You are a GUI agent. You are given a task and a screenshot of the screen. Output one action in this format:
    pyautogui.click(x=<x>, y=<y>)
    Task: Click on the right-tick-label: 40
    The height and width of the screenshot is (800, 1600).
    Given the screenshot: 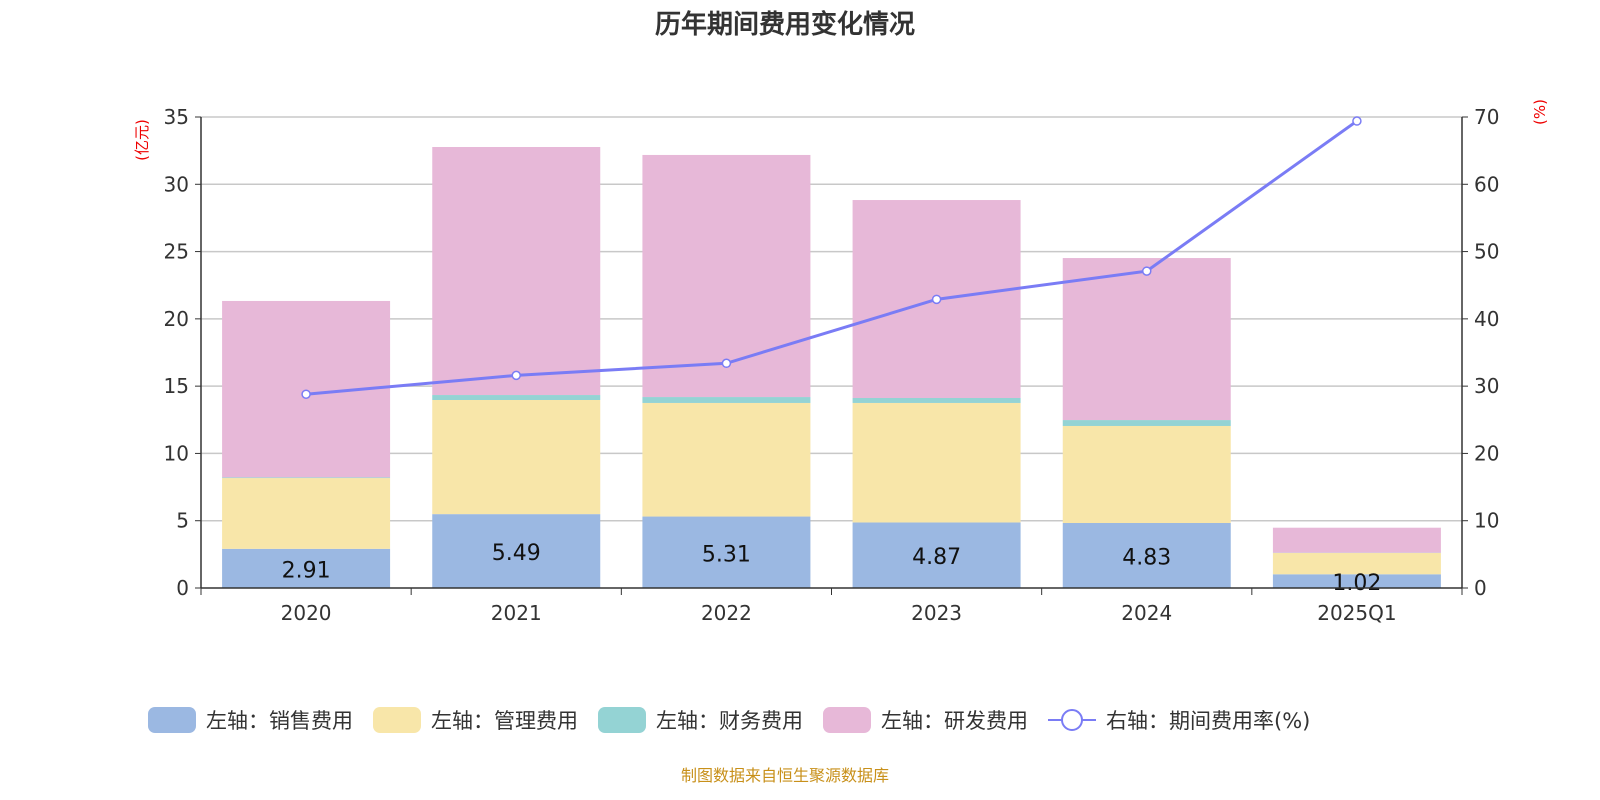 What is the action you would take?
    pyautogui.click(x=1486, y=319)
    